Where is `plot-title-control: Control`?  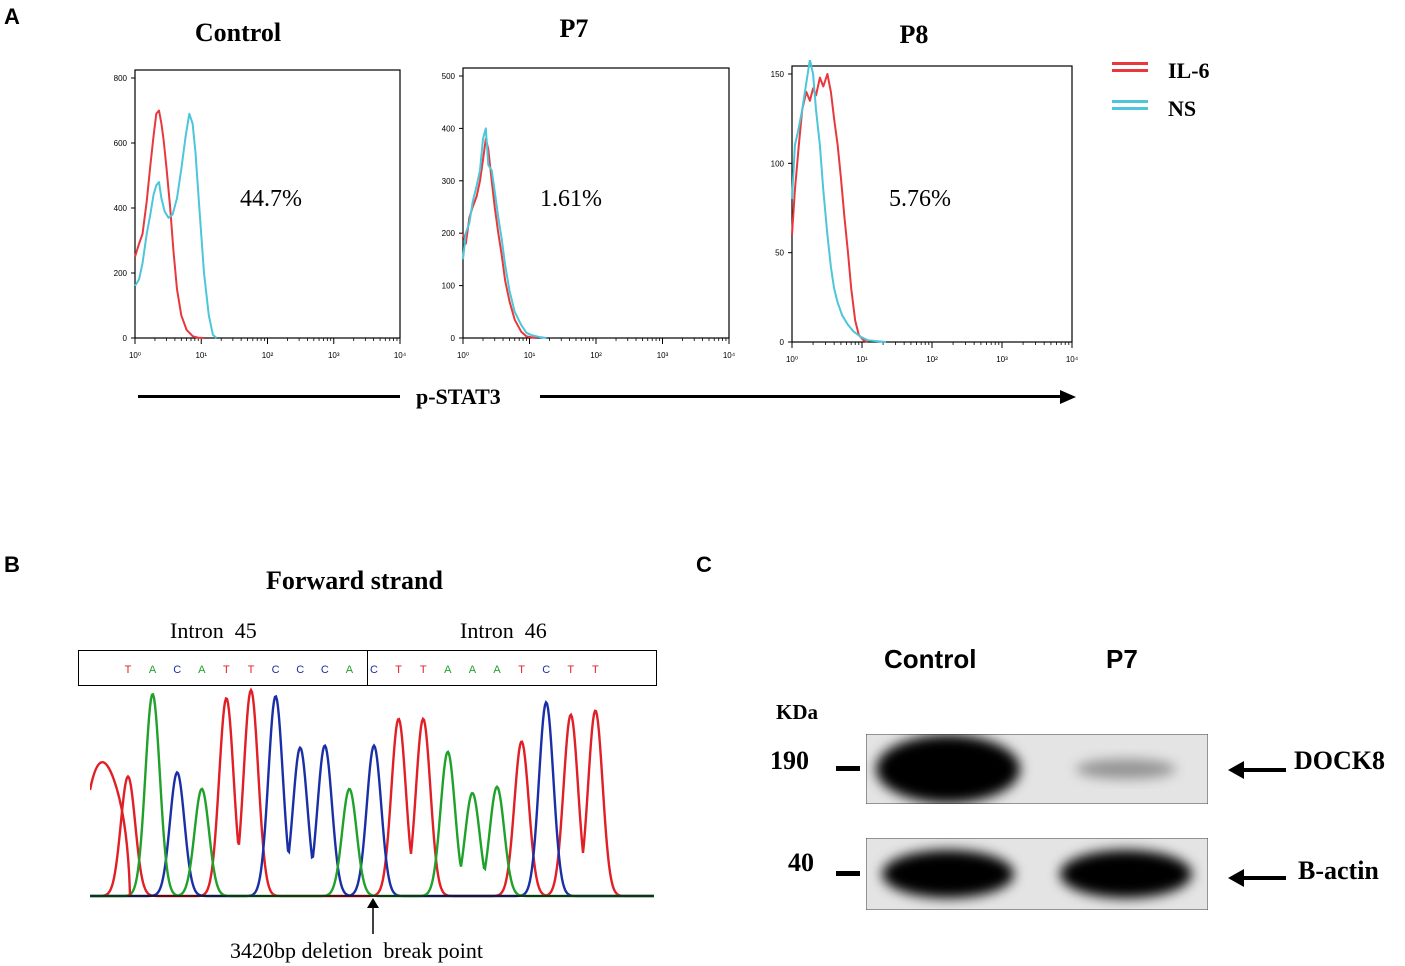 plot-title-control: Control is located at coordinates (238, 32).